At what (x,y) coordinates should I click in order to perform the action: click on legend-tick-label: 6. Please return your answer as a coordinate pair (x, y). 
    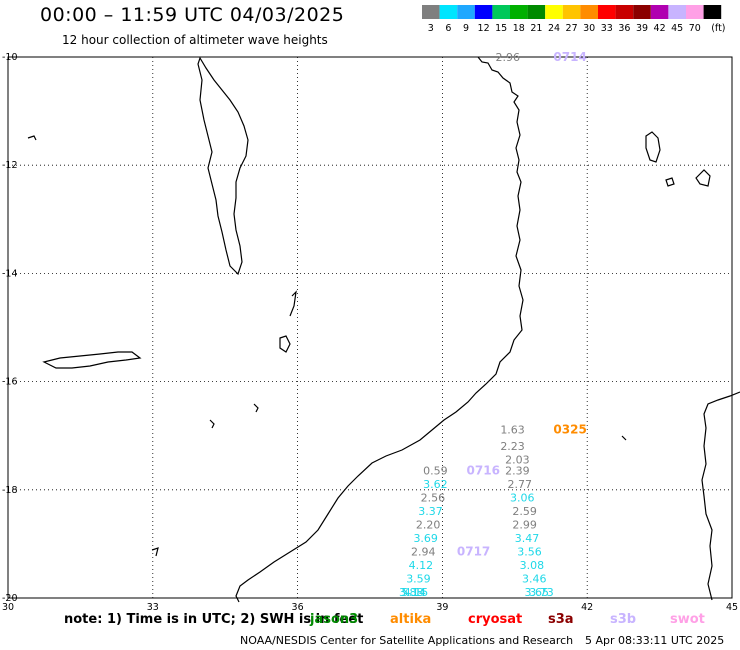
    Looking at the image, I should click on (448, 28).